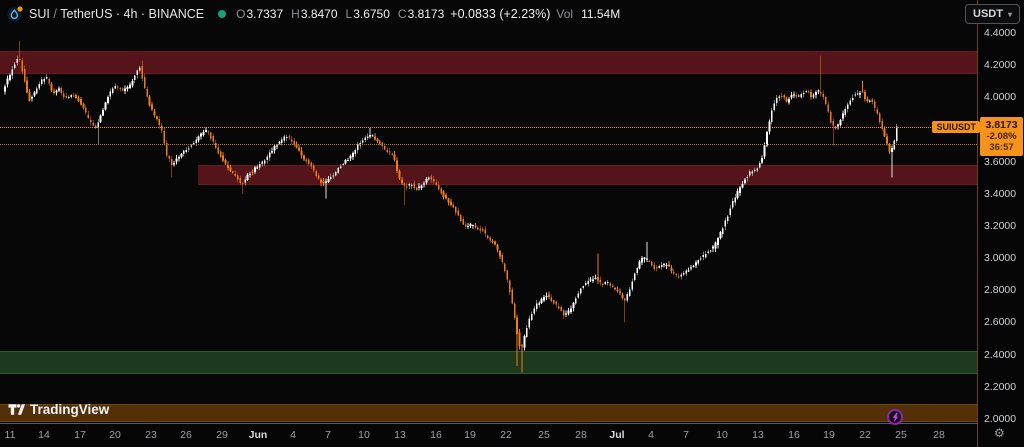  I want to click on ohlc-o-value: O 3.7337, so click(260, 14).